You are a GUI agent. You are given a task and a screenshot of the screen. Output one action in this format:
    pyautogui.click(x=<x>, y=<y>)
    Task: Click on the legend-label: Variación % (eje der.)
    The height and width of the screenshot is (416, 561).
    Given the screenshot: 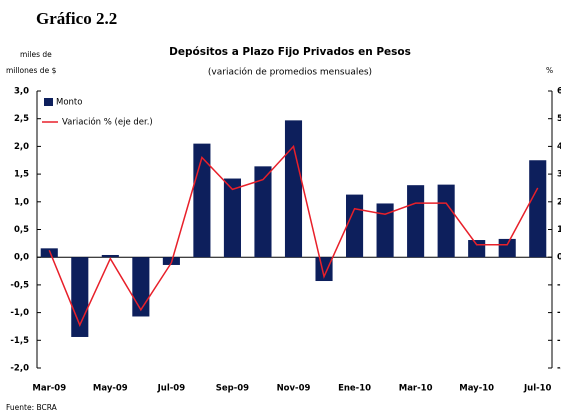 What is the action you would take?
    pyautogui.click(x=107, y=122)
    